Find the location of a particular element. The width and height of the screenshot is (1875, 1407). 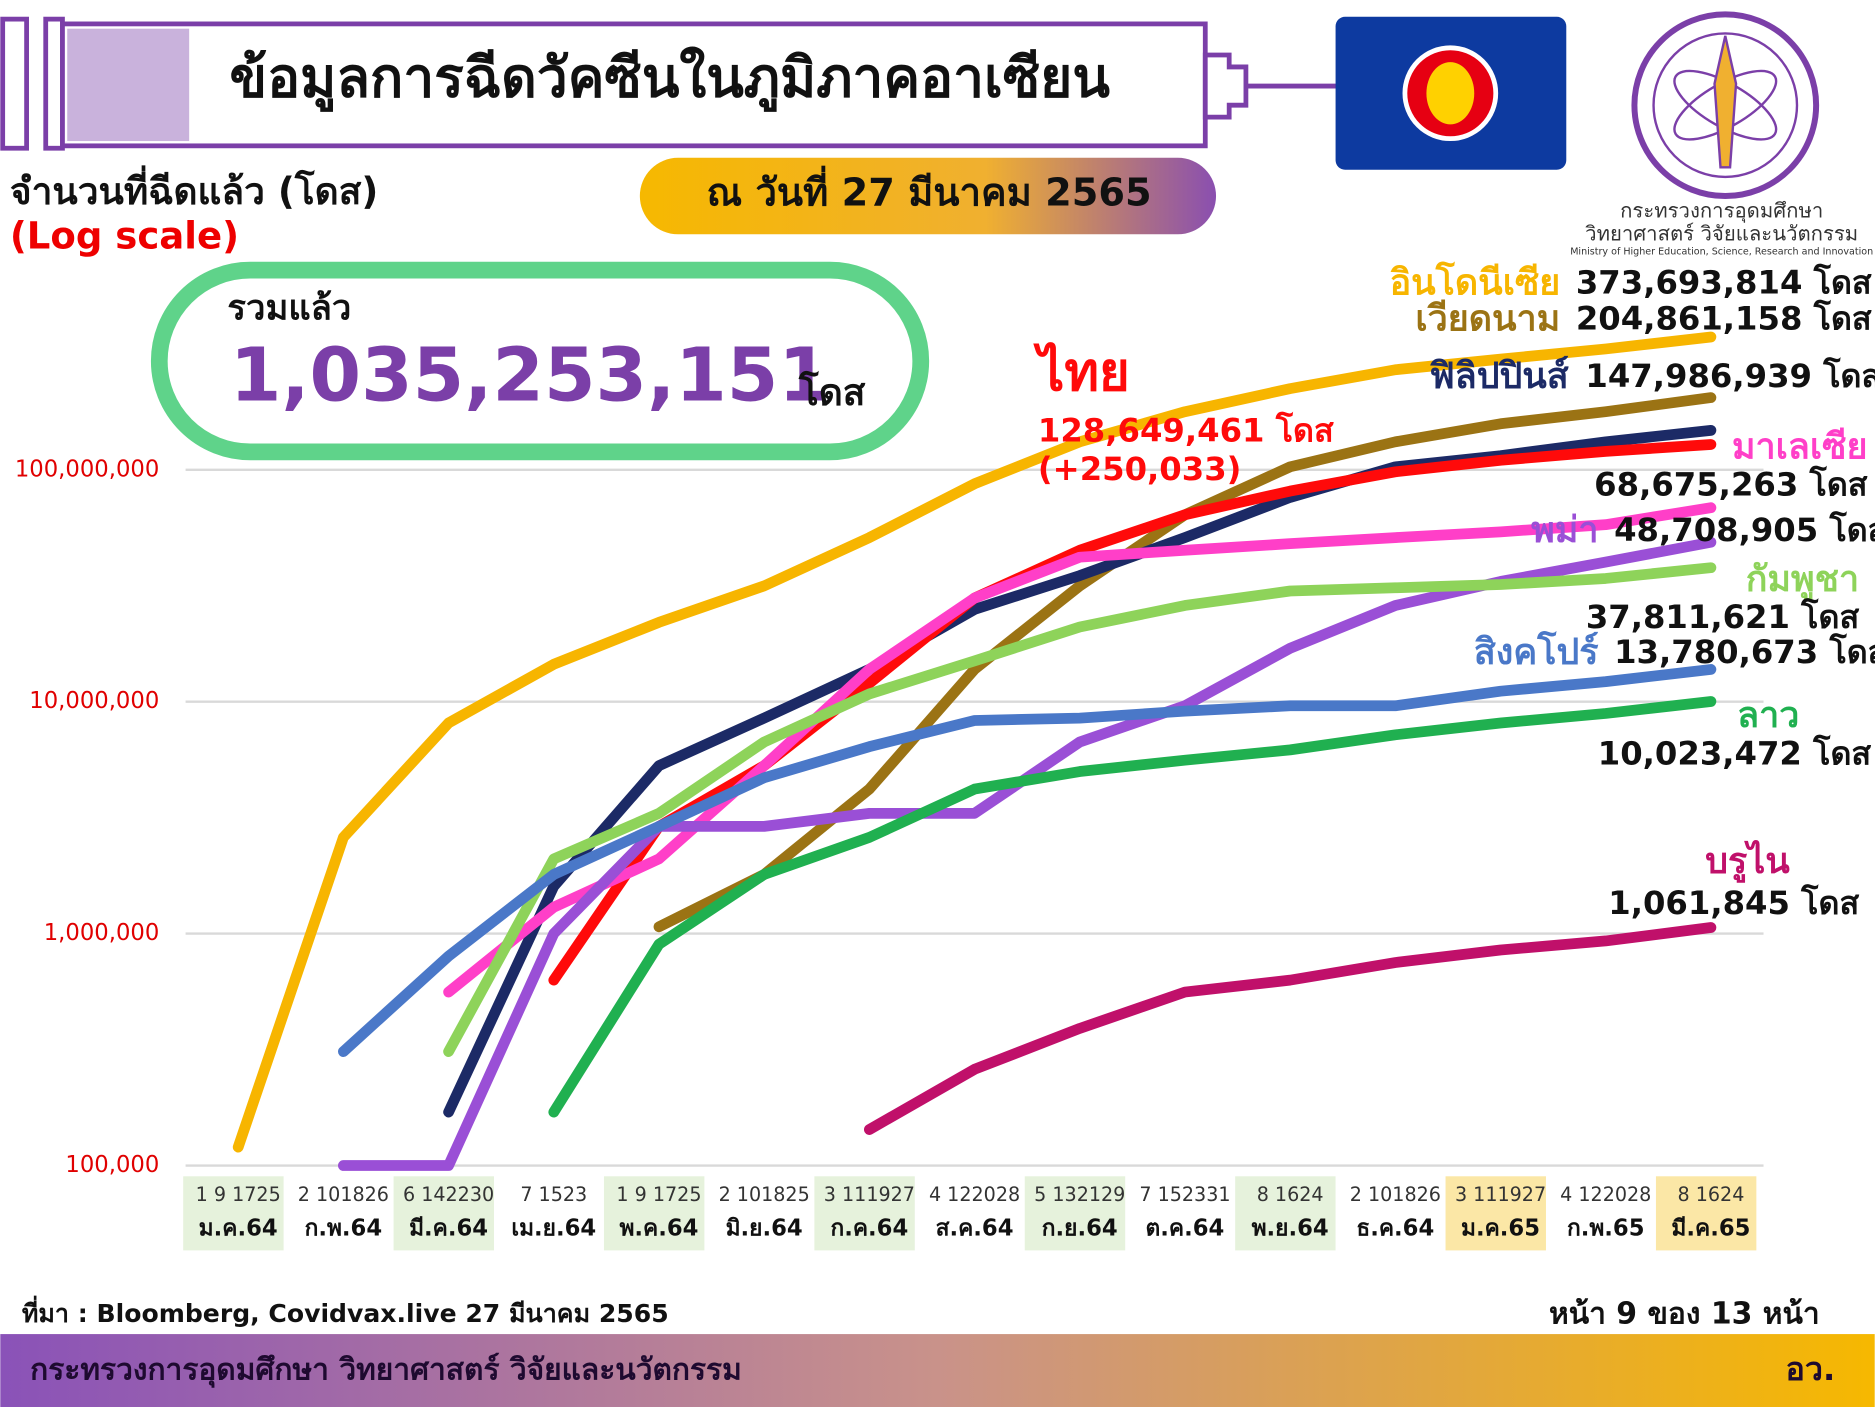

logo-text: กระทรวงการอุดมศึกษา is located at coordinates (1721, 211).